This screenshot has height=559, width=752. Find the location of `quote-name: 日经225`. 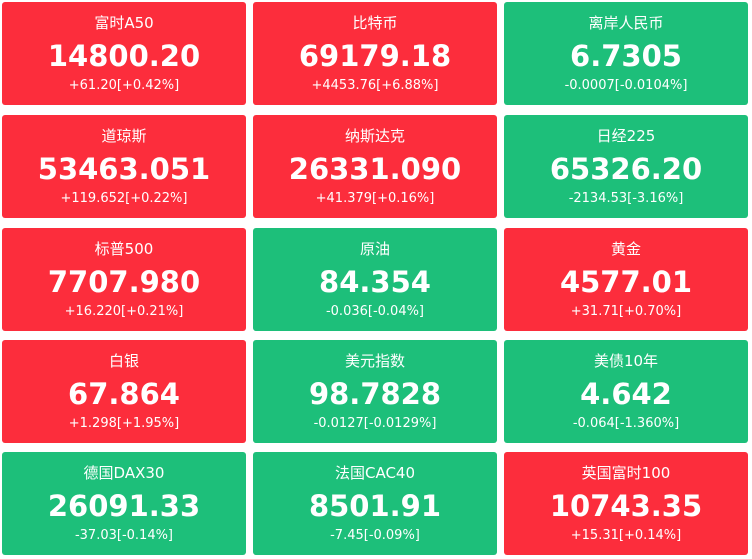

quote-name: 日经225 is located at coordinates (626, 136).